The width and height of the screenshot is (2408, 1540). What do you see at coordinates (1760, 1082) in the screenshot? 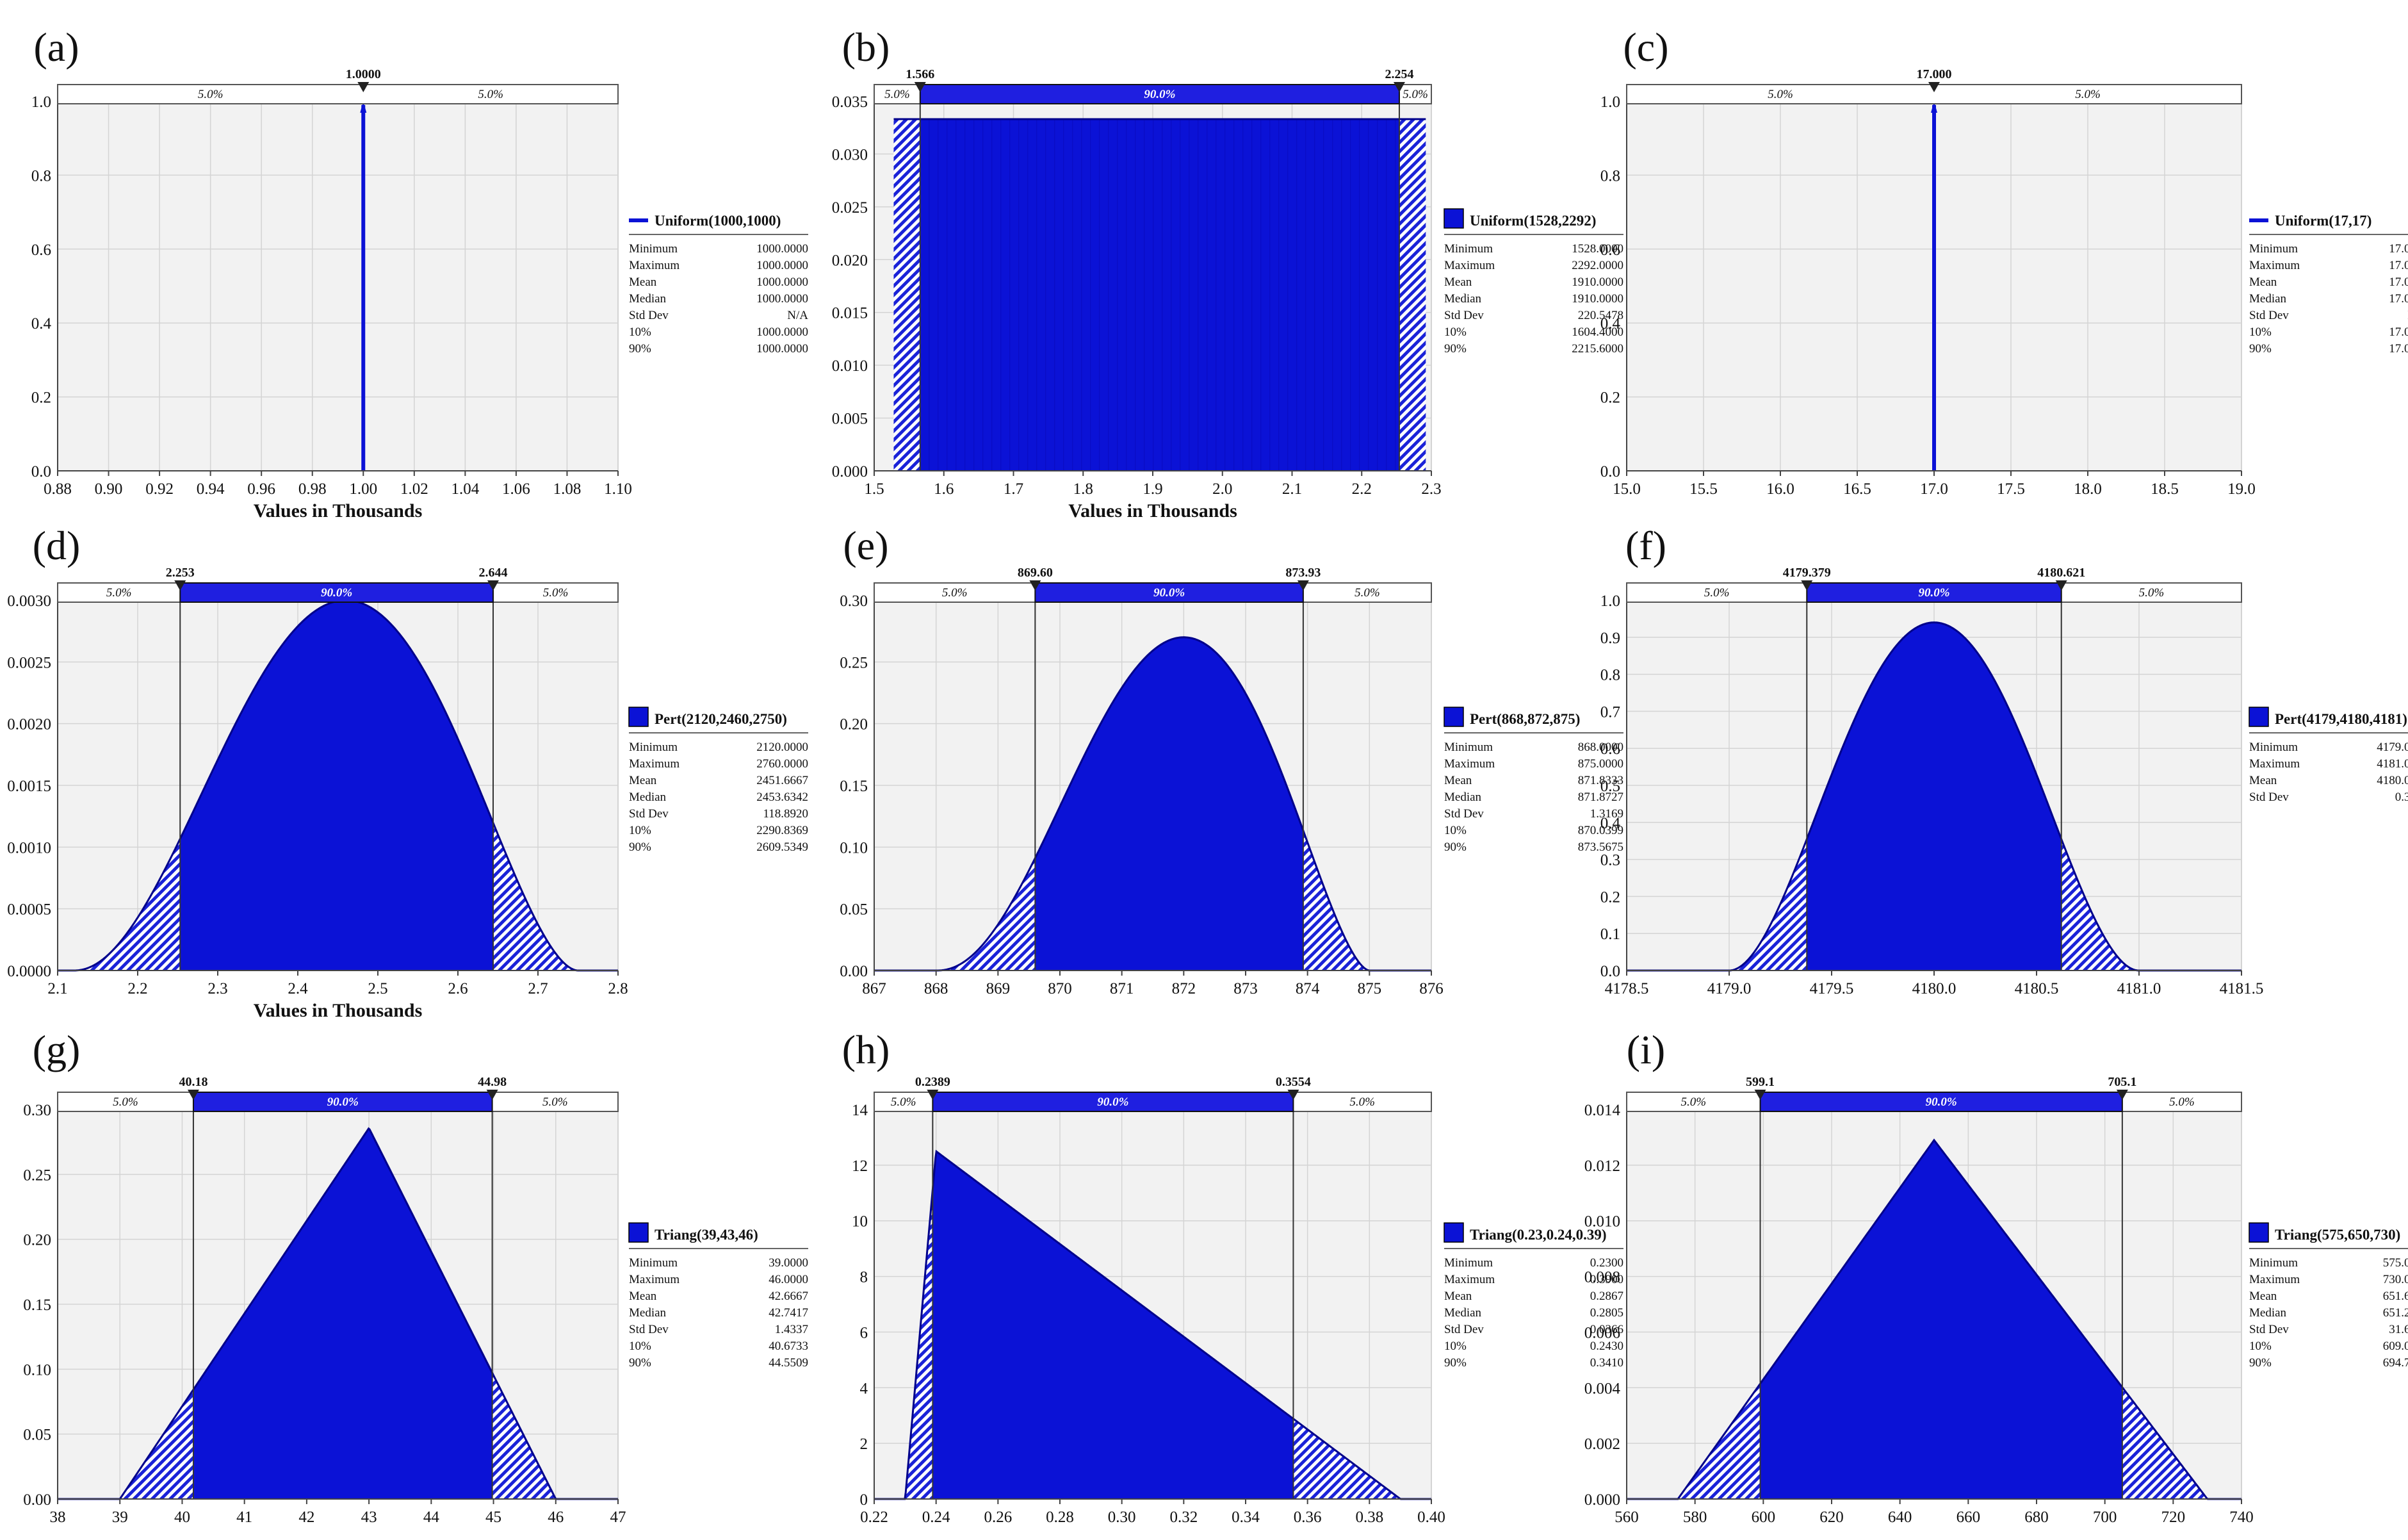
I see `band-marker-label: 599.1` at bounding box center [1760, 1082].